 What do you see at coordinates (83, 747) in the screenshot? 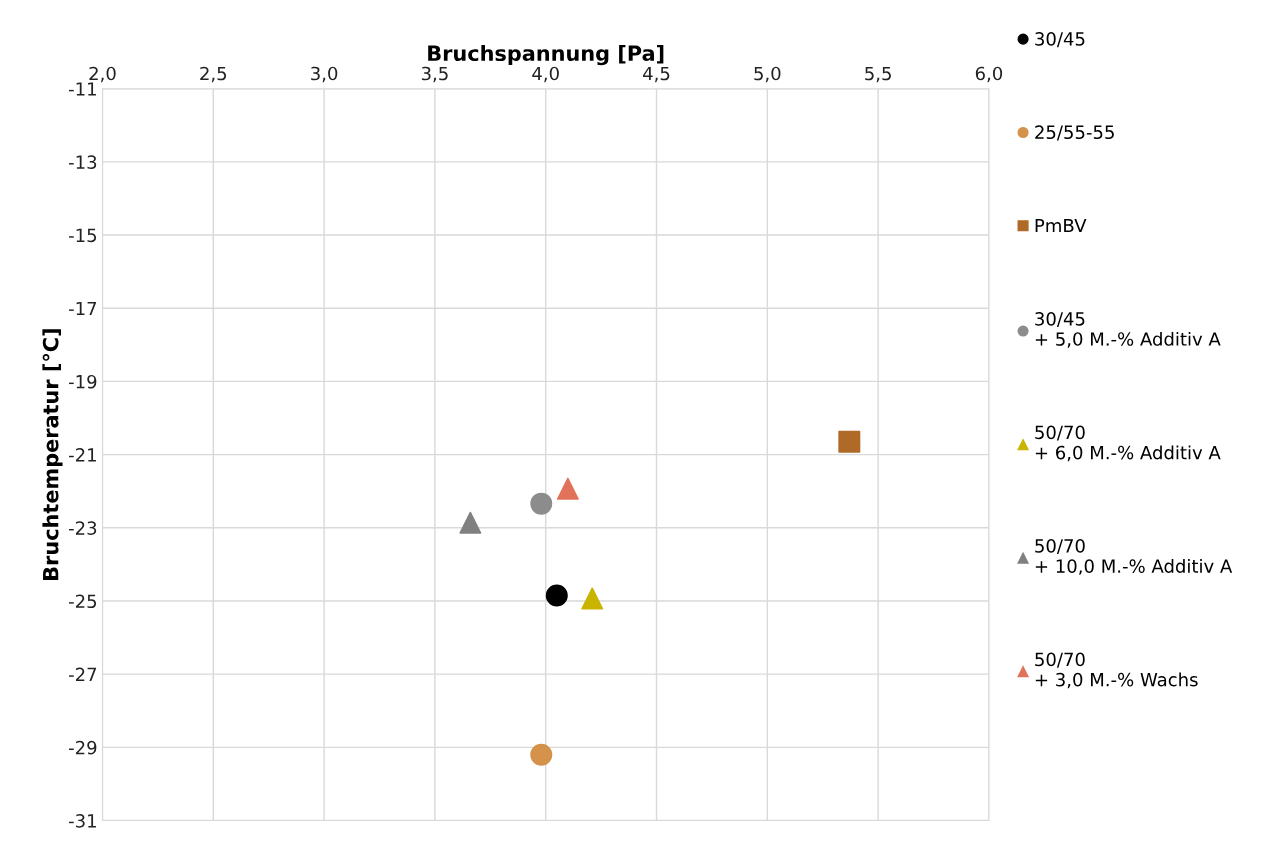
I see `y-tick-label: -29` at bounding box center [83, 747].